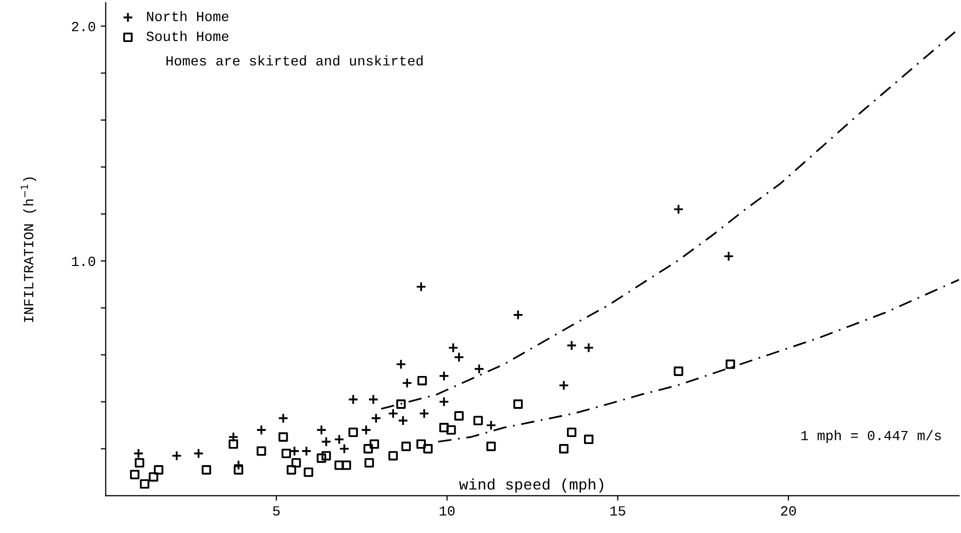 The height and width of the screenshot is (533, 961). Describe the element at coordinates (84, 27) in the screenshot. I see `y-tick-label: 2.0` at that location.